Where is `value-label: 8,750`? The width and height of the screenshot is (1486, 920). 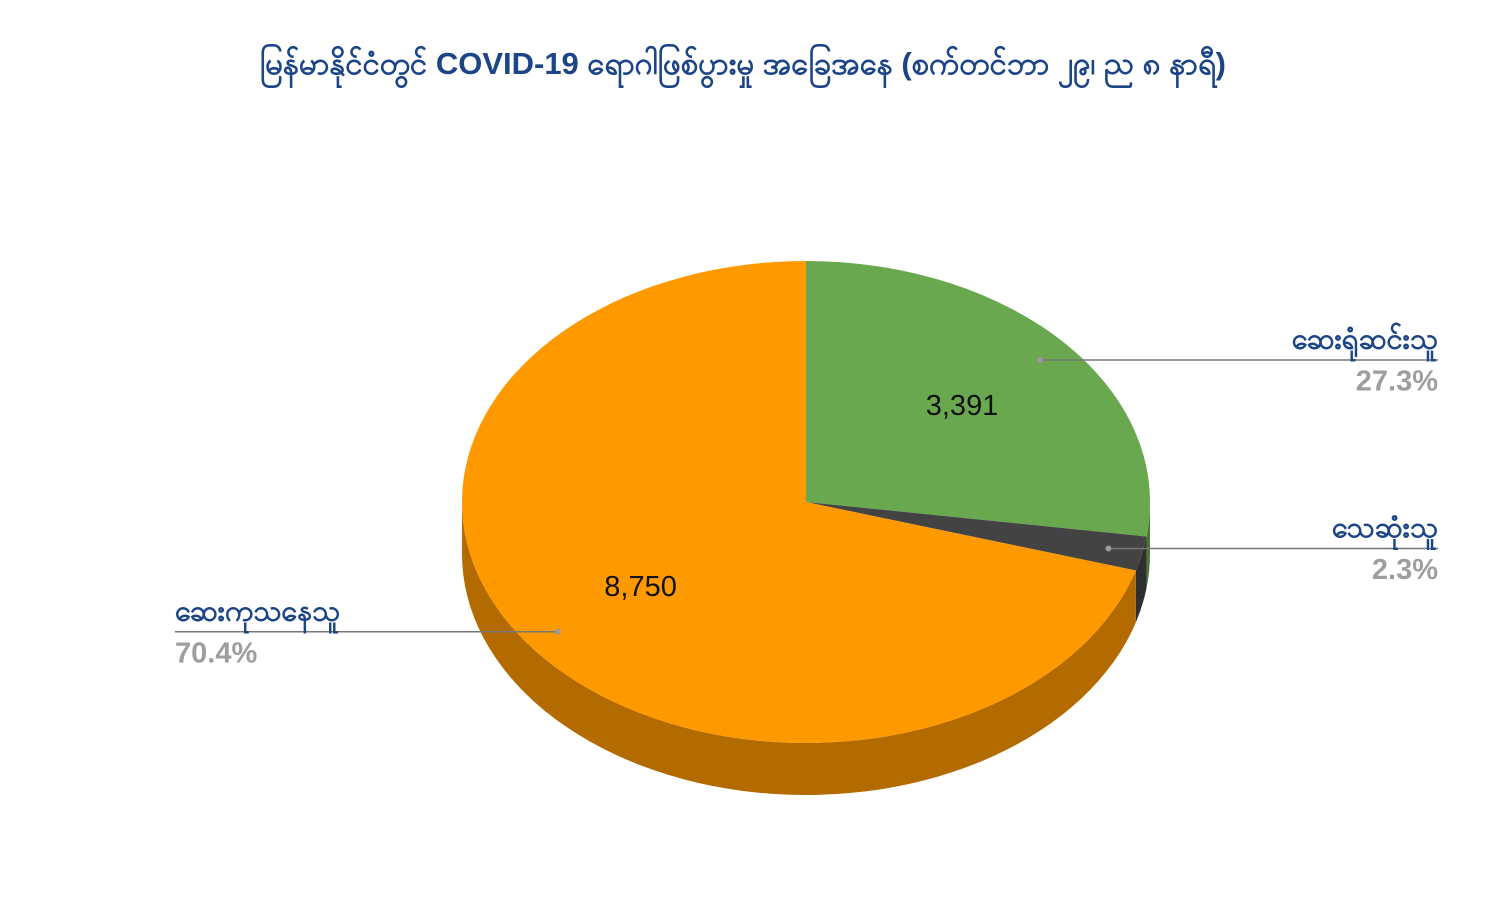 value-label: 8,750 is located at coordinates (640, 587).